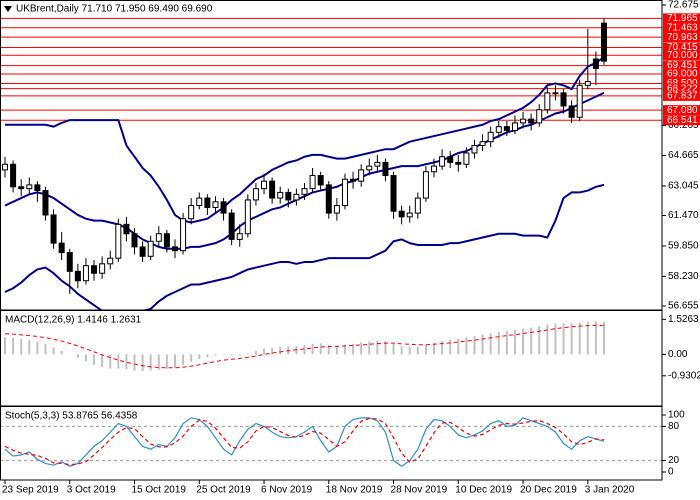 The height and width of the screenshot is (500, 700). I want to click on macd-title: MACD(12,26,9) 1.4146 1.2631, so click(73, 320).